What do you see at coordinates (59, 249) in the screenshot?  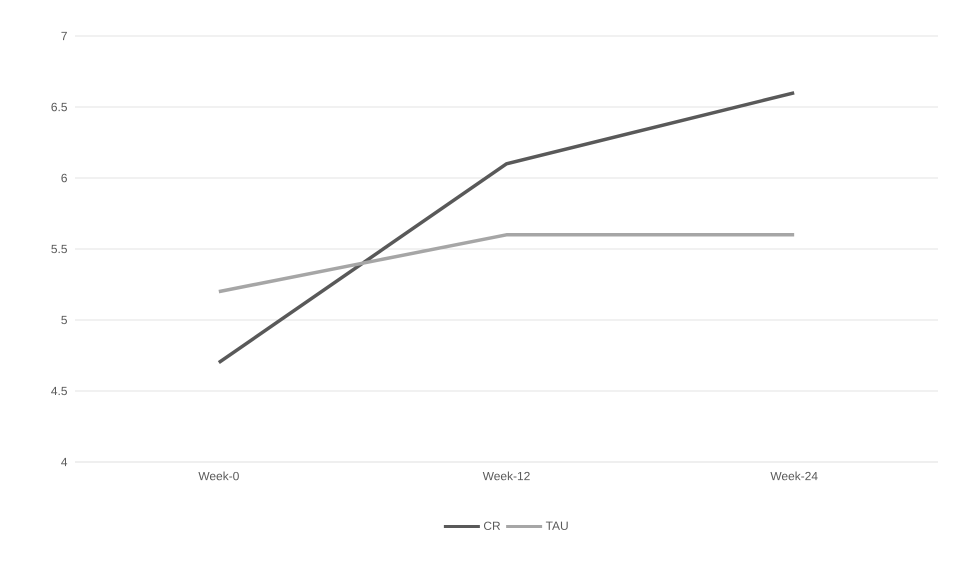 I see `y-tick-label: 5.5` at bounding box center [59, 249].